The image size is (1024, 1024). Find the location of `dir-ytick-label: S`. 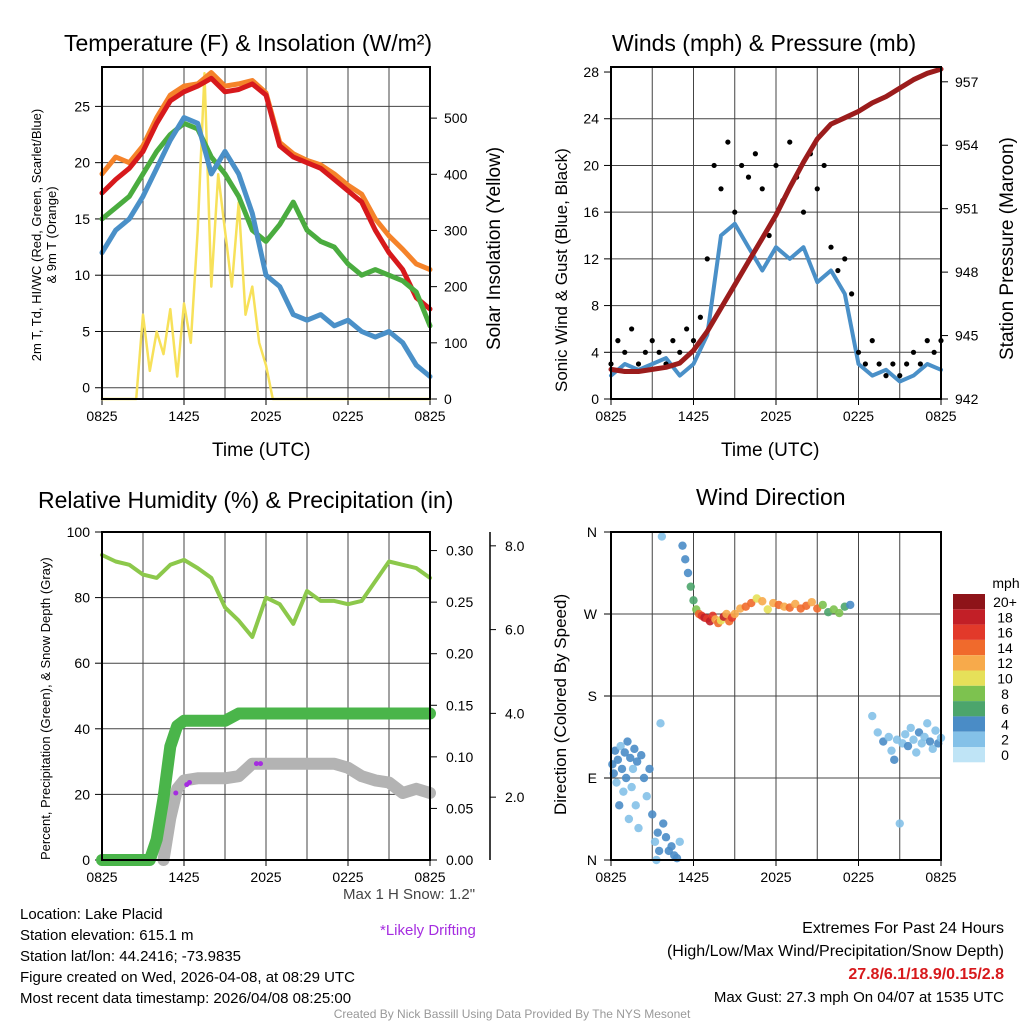

dir-ytick-label: S is located at coordinates (592, 696).